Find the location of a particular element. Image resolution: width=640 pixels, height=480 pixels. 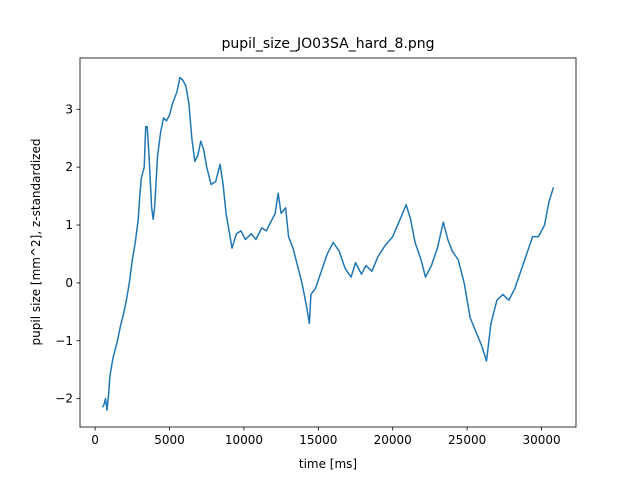

y-tick-label: 3 is located at coordinates (69, 109).